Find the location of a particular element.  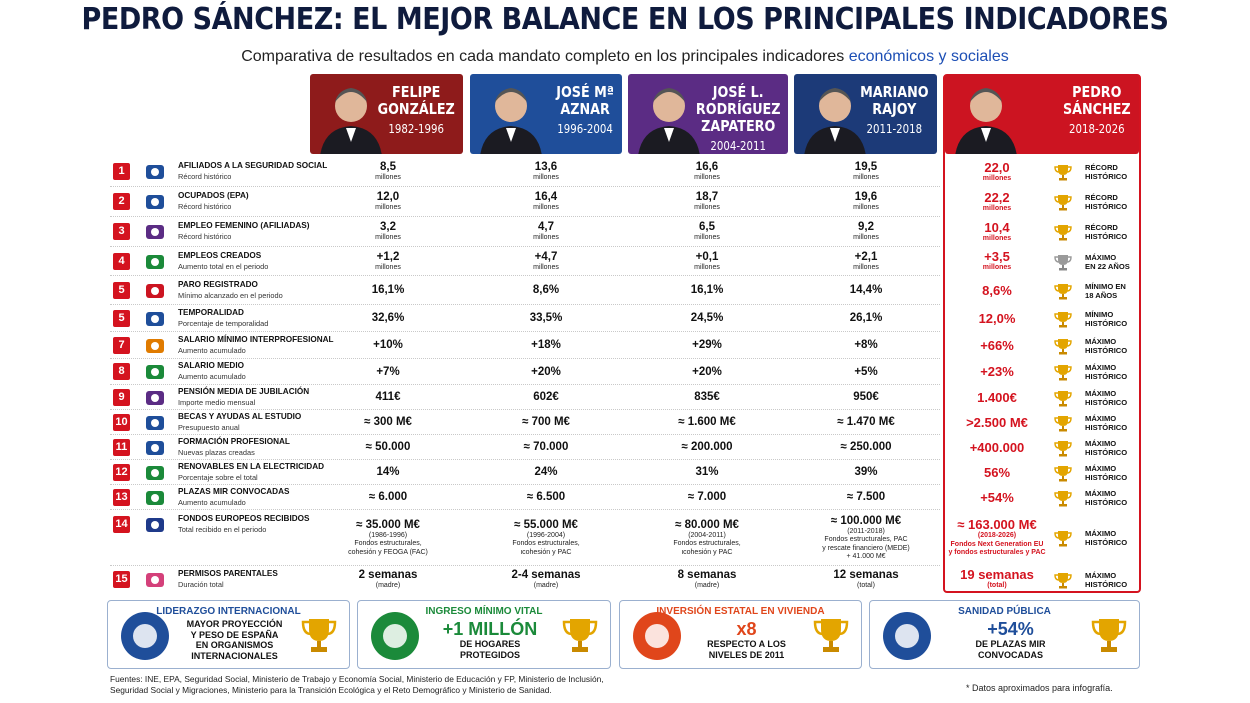

value: 39% is located at coordinates (866, 472).